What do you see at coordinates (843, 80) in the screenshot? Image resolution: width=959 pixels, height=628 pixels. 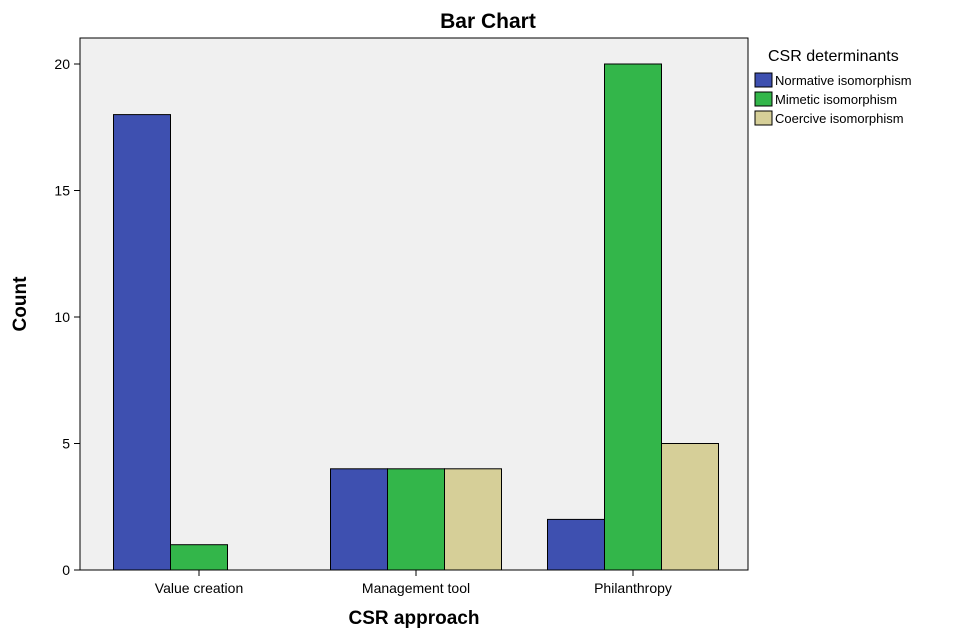 I see `legend-label: Normative isomorphism` at bounding box center [843, 80].